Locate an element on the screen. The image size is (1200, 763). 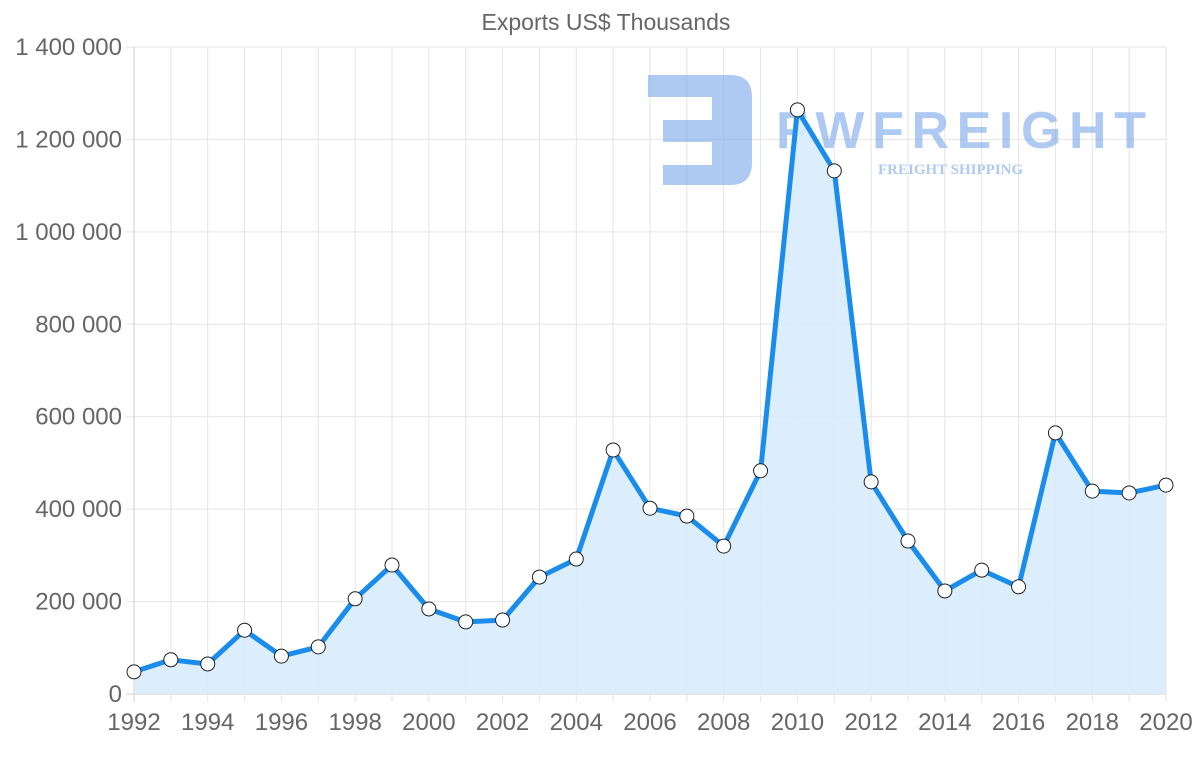
y-tick-label: 600 000 is located at coordinates (78, 417).